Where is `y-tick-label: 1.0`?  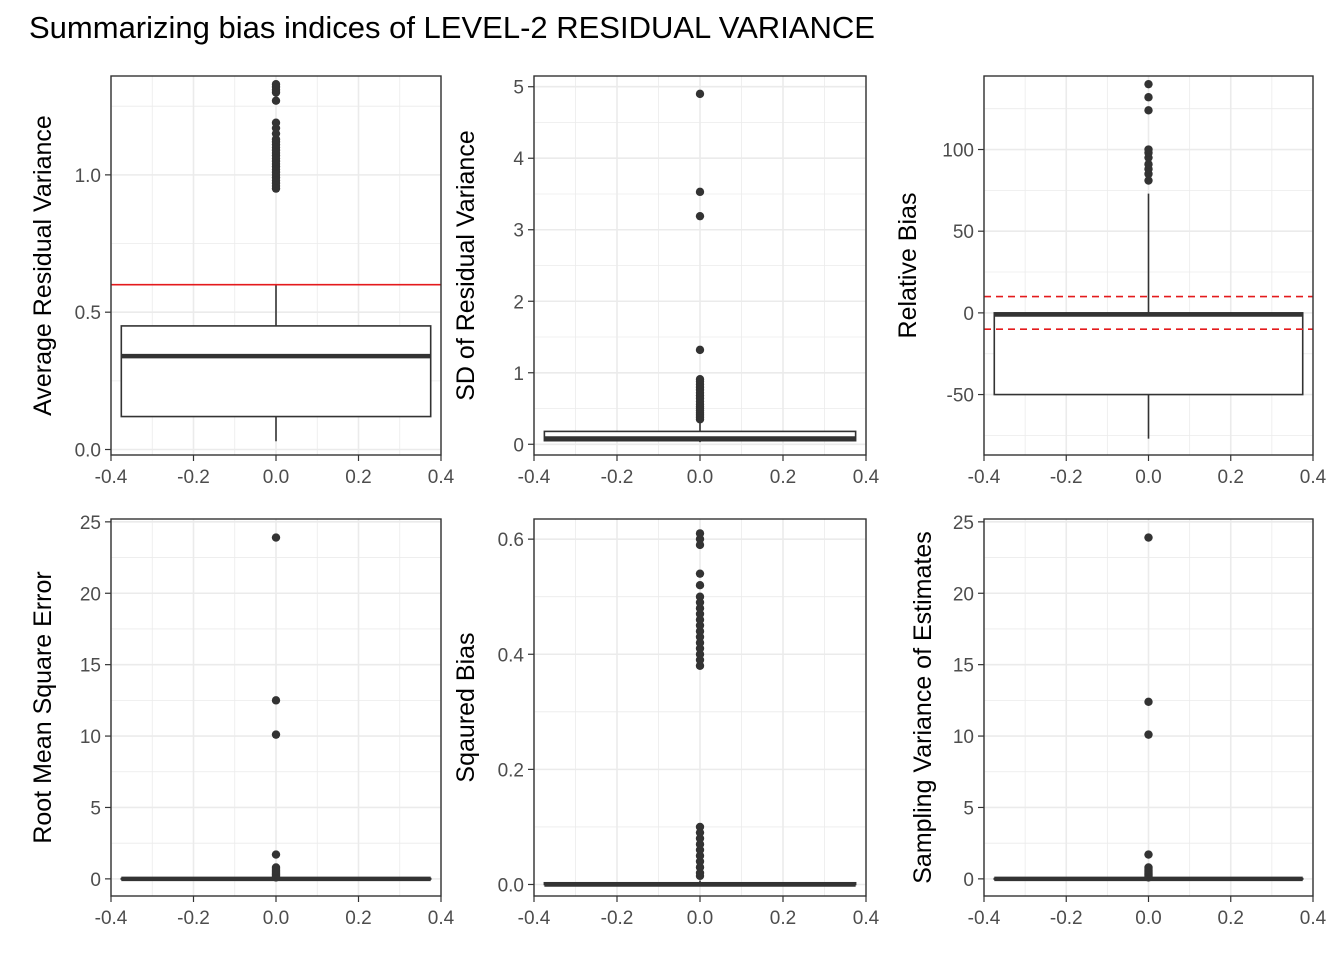 y-tick-label: 1.0 is located at coordinates (88, 176).